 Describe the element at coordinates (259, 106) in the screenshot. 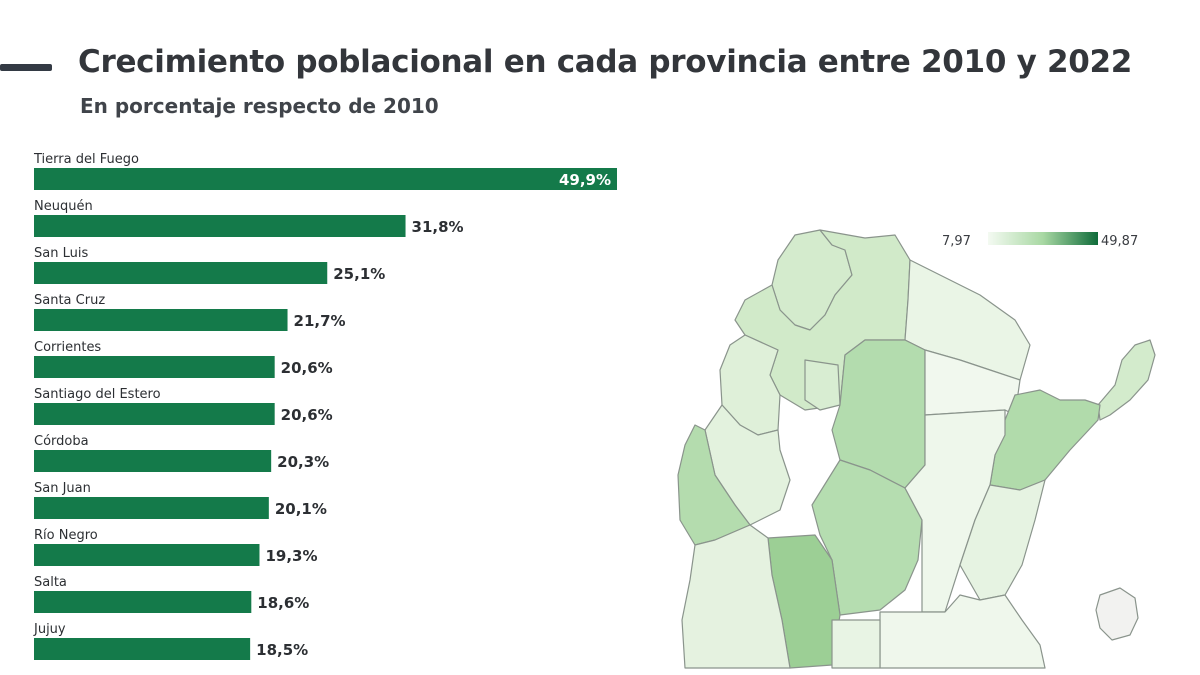

I see `chart-subtitle: En porcentaje respecto de 2010` at that location.